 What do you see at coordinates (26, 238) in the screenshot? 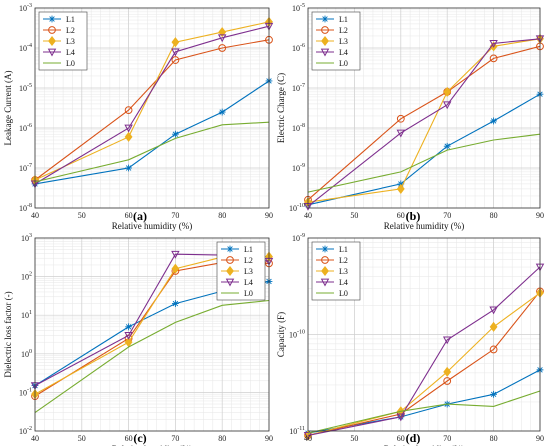
I see `y-tick-label: 10³` at bounding box center [26, 238].